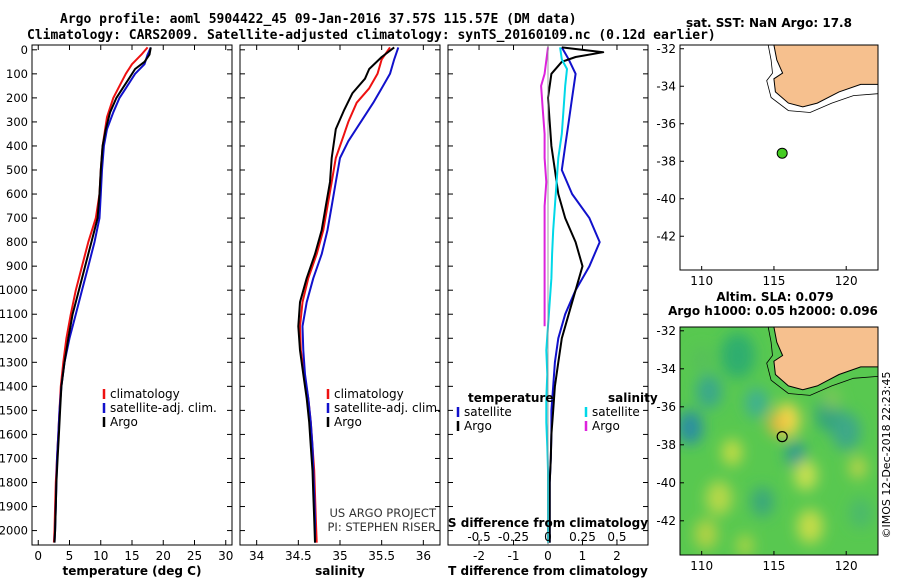 This screenshot has height=580, width=900. I want to click on salinity-series-satellite, so click(350, 295).